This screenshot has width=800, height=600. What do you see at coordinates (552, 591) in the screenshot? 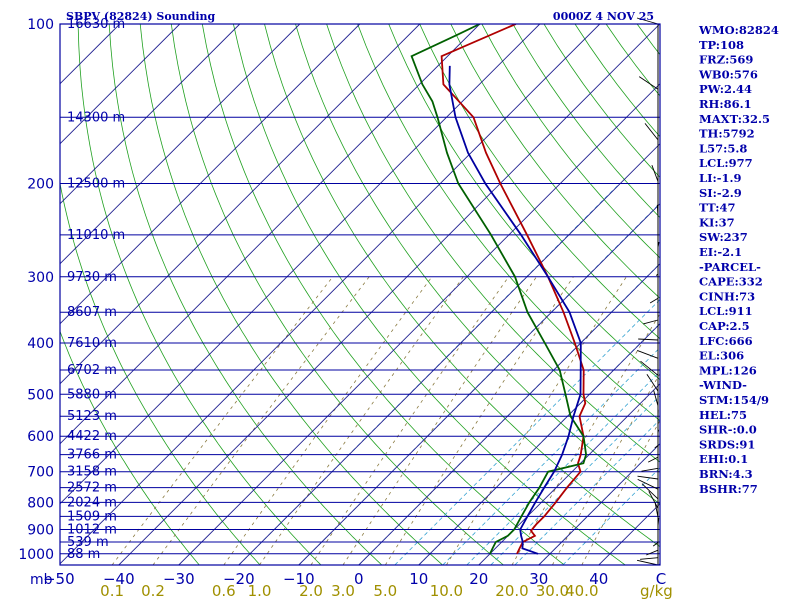
I see `mixing-ratio-tick-label: 30.0` at bounding box center [552, 591].